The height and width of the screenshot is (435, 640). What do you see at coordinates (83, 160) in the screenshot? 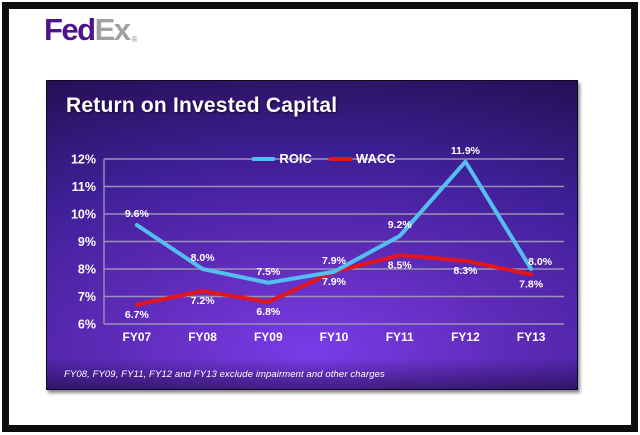
I see `y-tick-12%: 12%` at bounding box center [83, 160].